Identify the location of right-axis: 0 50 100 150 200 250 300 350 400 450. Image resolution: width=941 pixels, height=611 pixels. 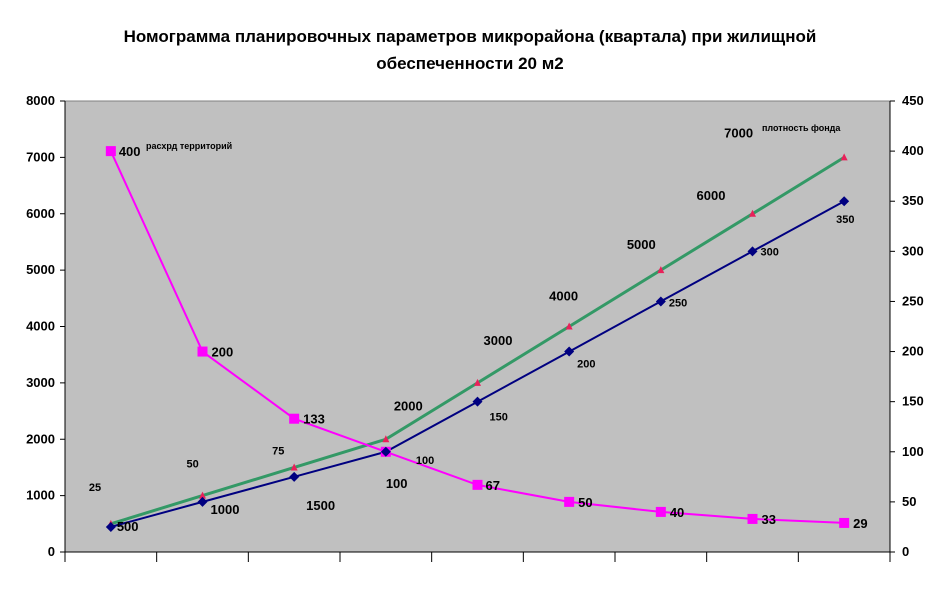
(906, 326).